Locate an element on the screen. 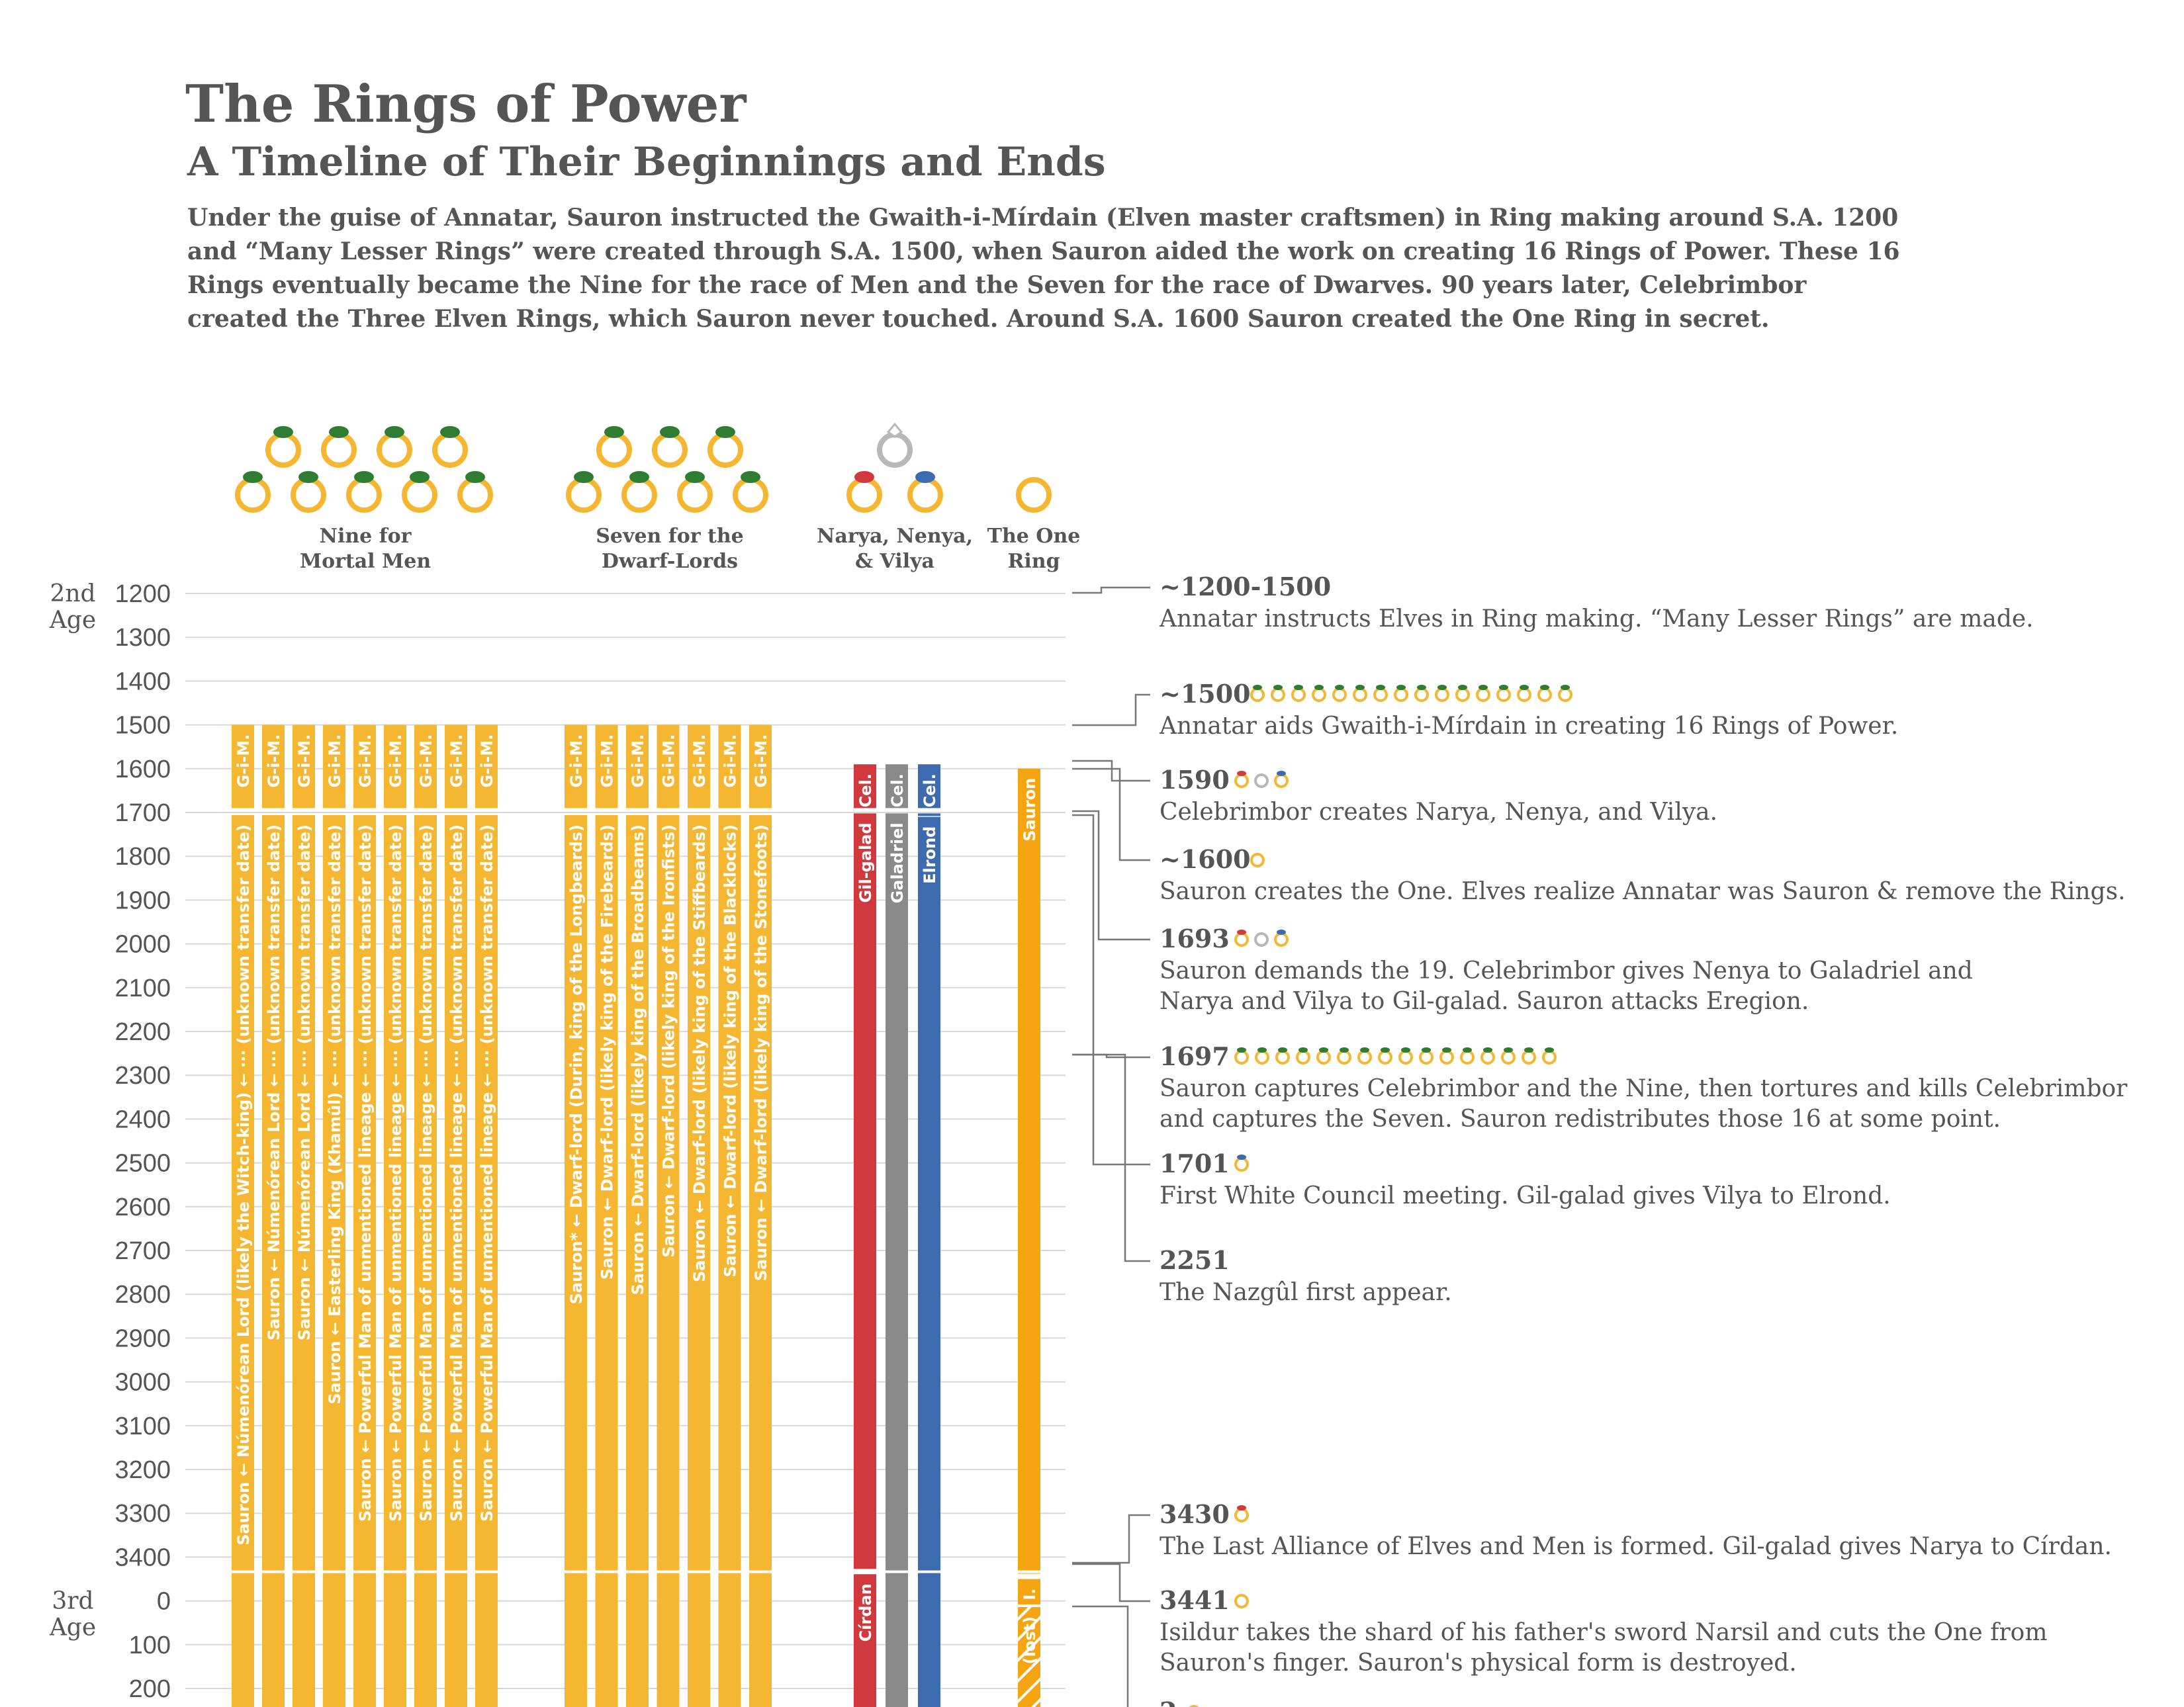 The width and height of the screenshot is (2184, 1707). event-description: The Nazgûl first appear. is located at coordinates (1306, 1292).